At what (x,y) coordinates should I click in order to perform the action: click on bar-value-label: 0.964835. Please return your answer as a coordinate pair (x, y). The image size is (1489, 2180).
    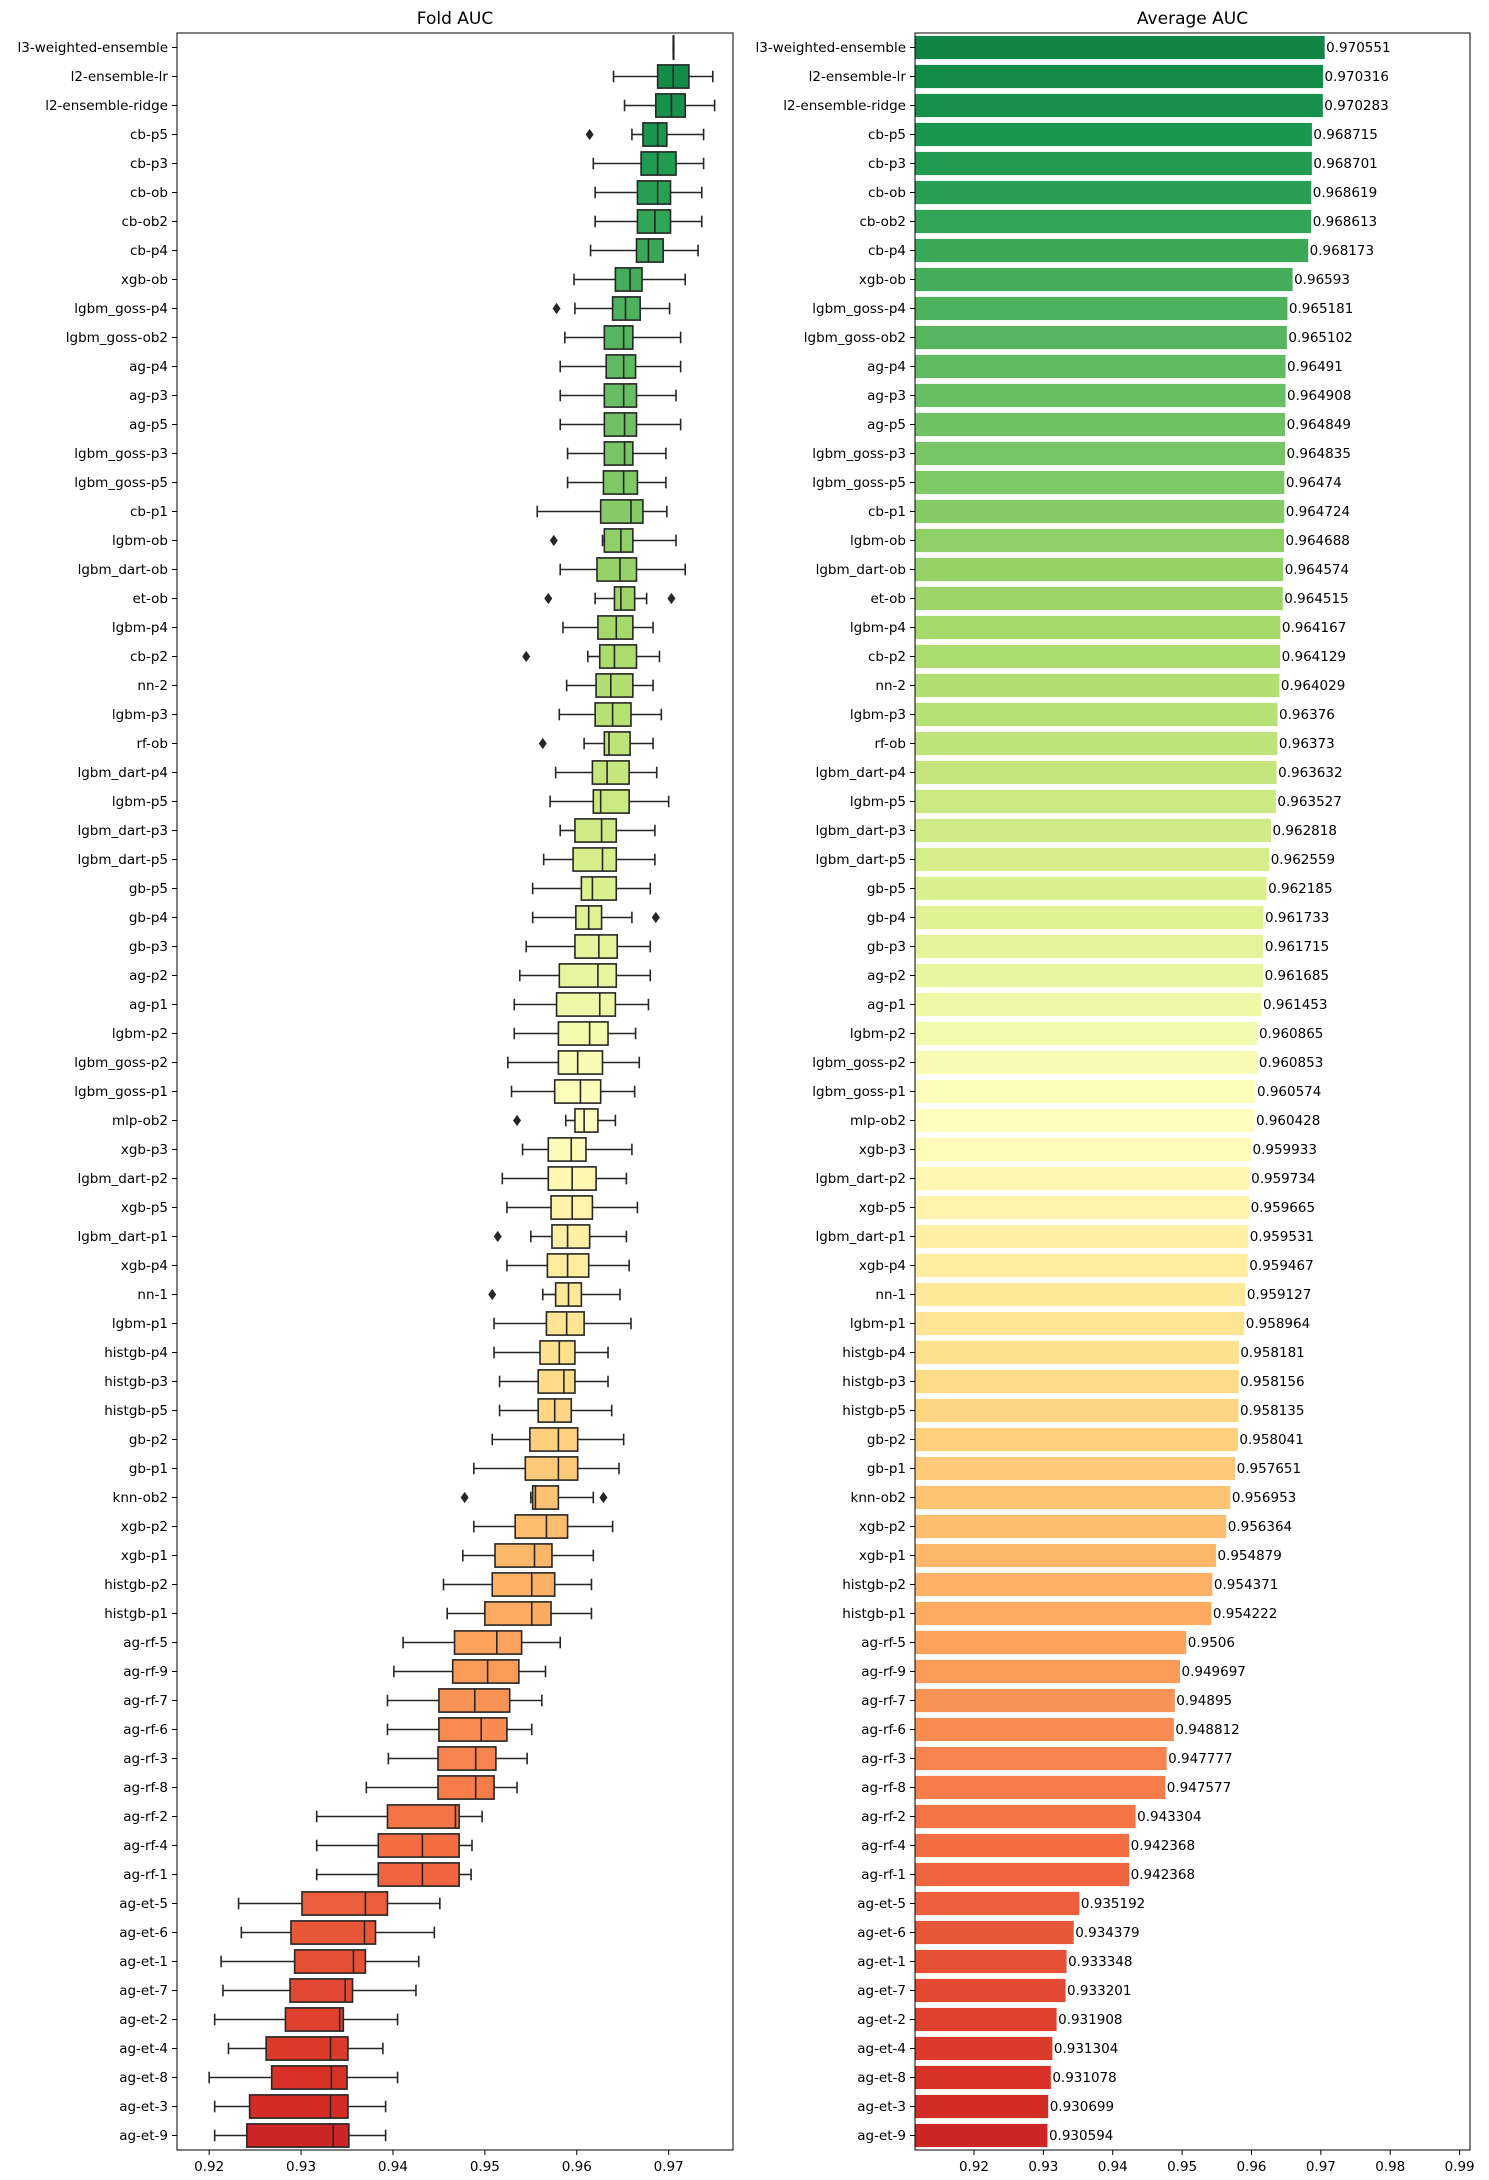
    Looking at the image, I should click on (1319, 454).